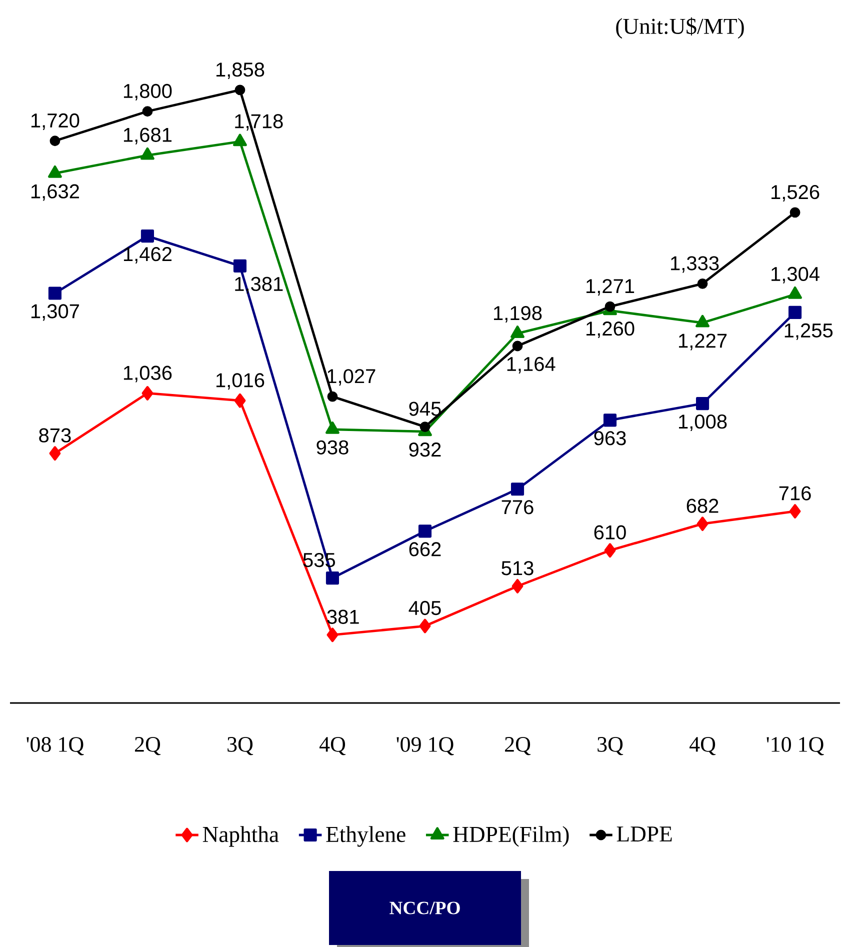 The height and width of the screenshot is (947, 841). I want to click on data-label: 1,255, so click(808, 331).